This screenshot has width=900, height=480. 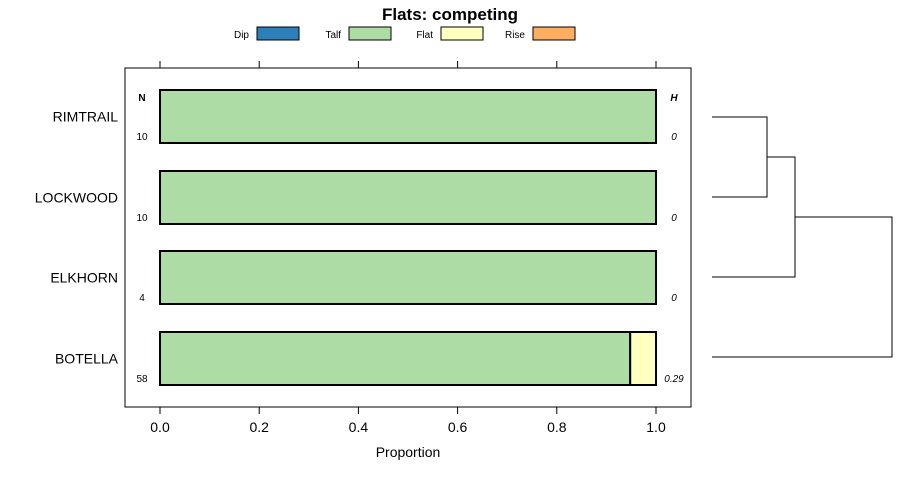 What do you see at coordinates (86, 117) in the screenshot?
I see `category-label-rimtrail: RIMTRAIL` at bounding box center [86, 117].